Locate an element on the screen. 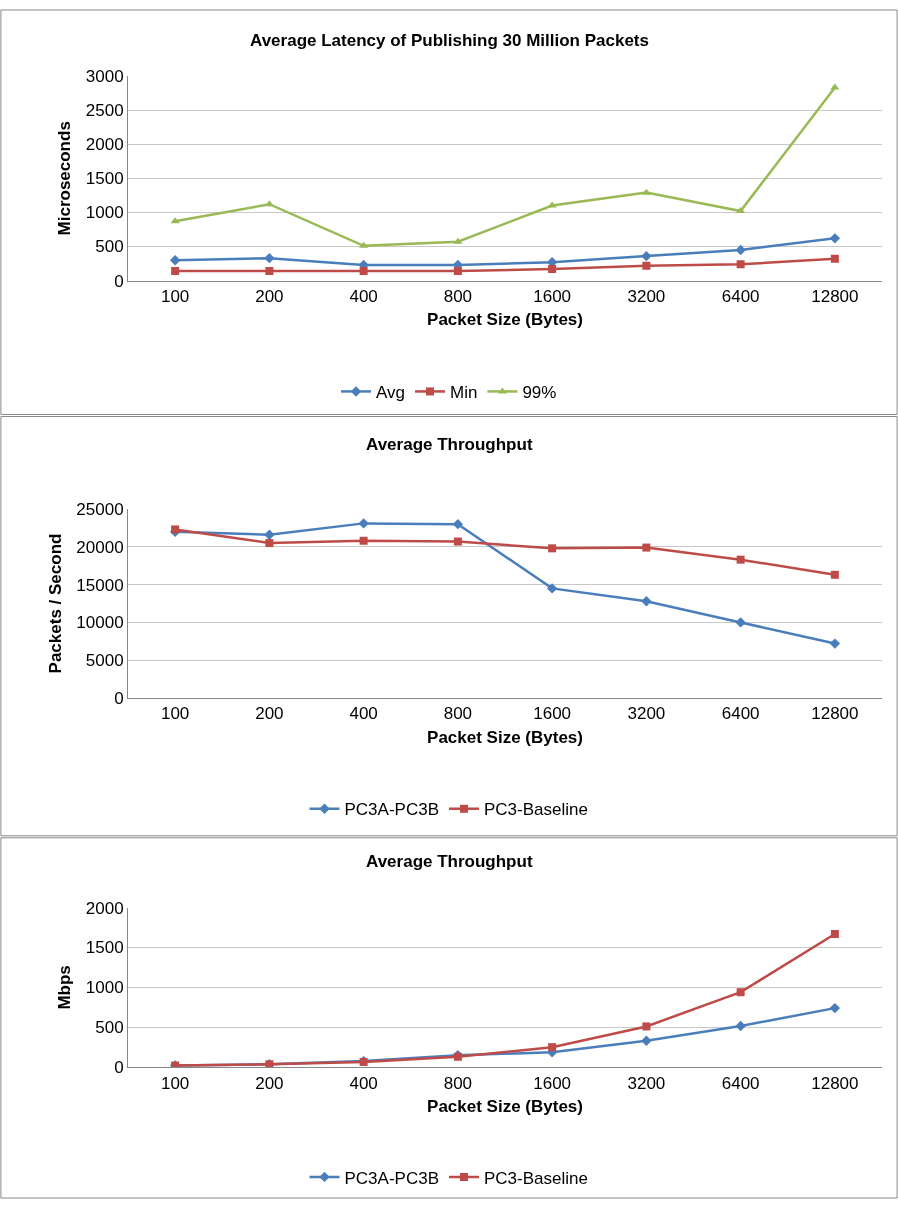 The height and width of the screenshot is (1209, 898). legend-label: Min is located at coordinates (464, 393).